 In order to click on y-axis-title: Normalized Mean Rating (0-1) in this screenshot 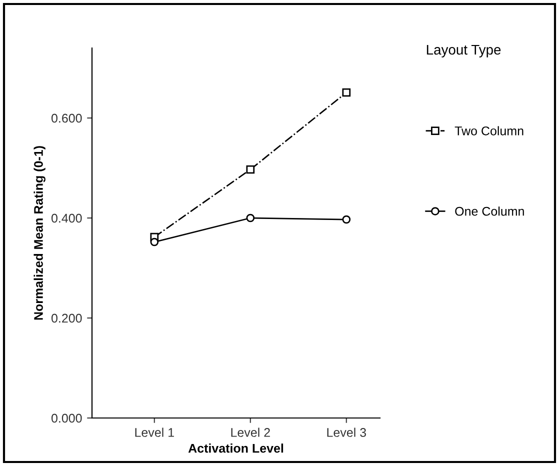, I will do `click(40, 233)`.